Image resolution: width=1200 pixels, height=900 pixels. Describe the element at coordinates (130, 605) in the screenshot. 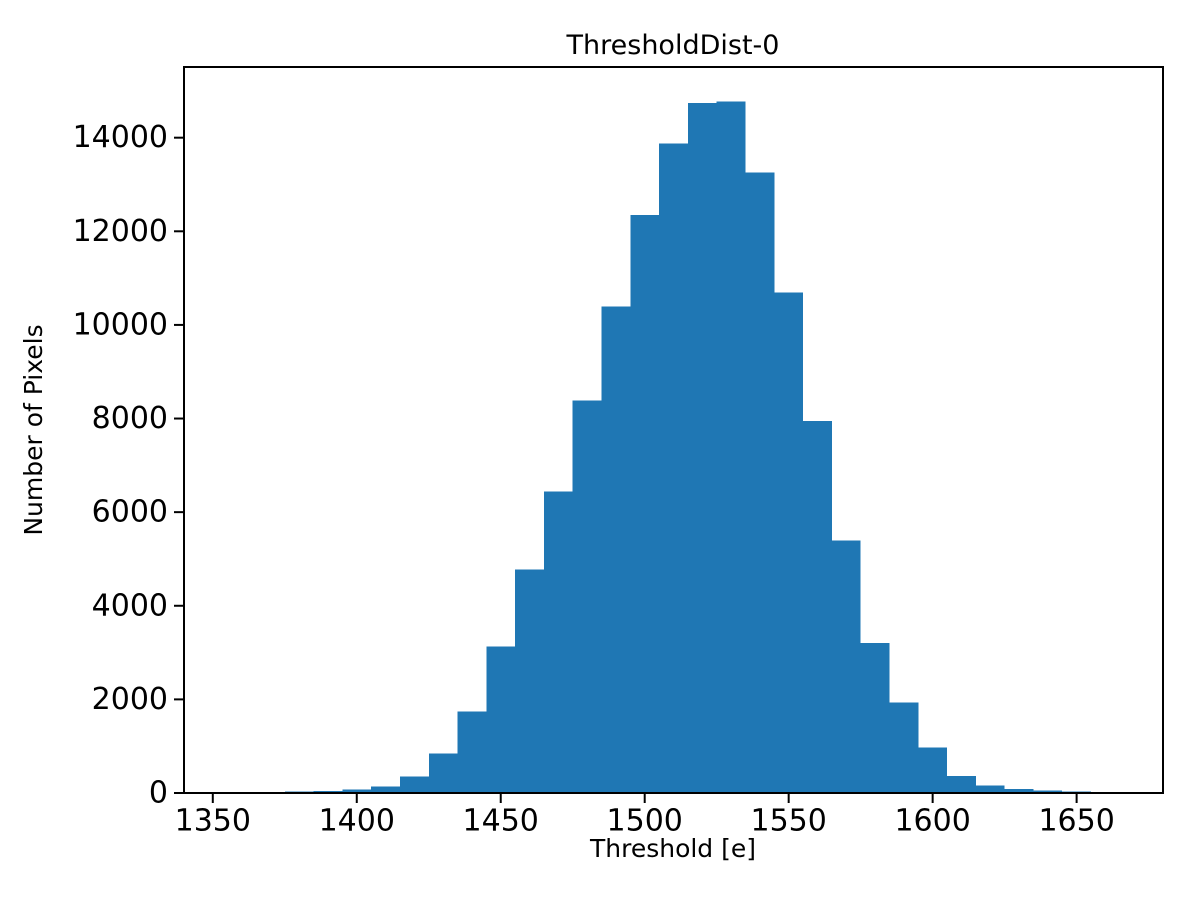

I see `y-tick-label: 4000` at that location.